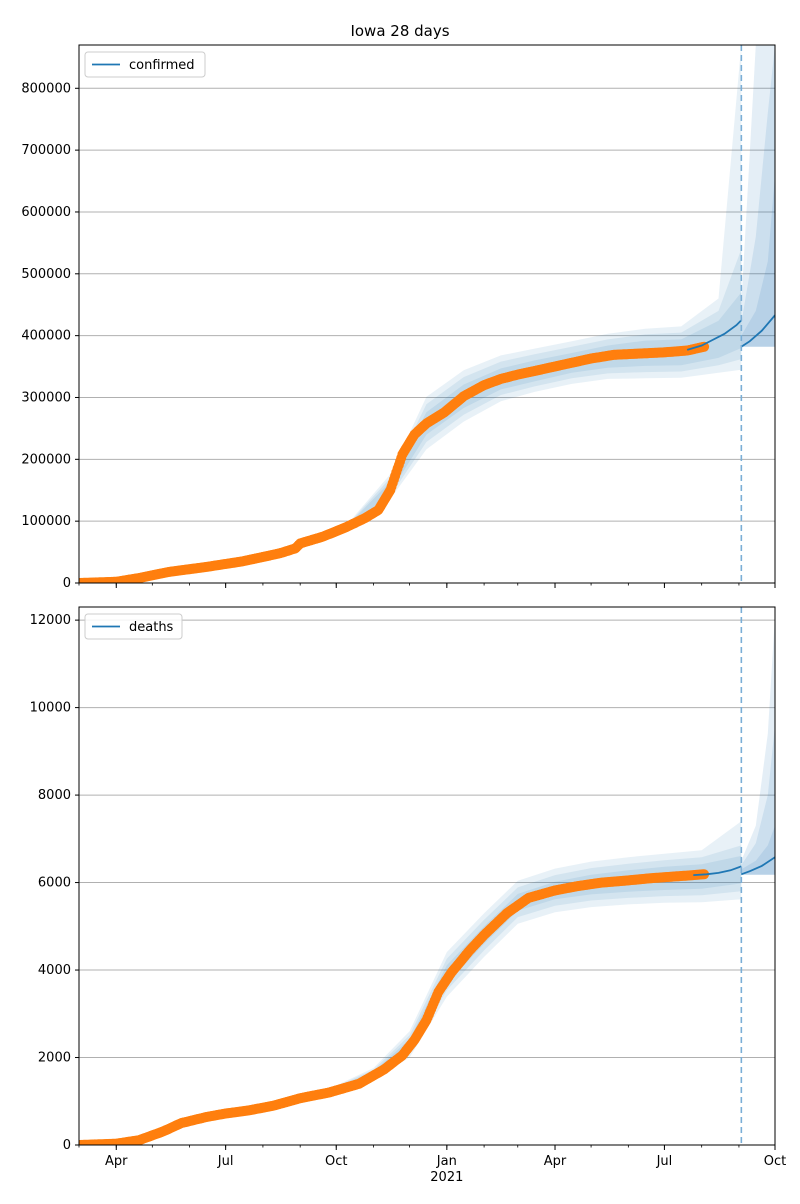 Image resolution: width=800 pixels, height=1204 pixels. Describe the element at coordinates (46, 88) in the screenshot. I see `y-tick-label: 800000` at that location.